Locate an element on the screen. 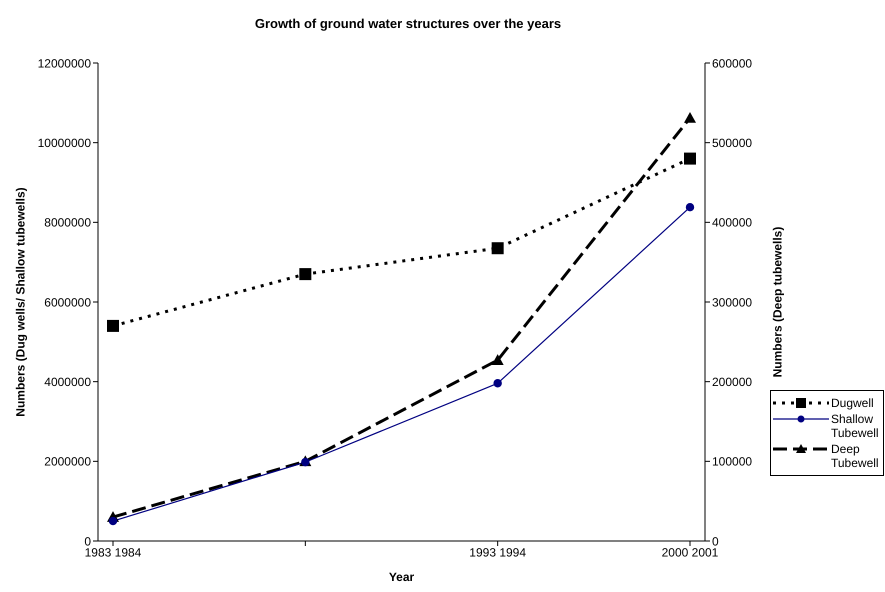  x-tick-label: 1993 1994 is located at coordinates (497, 553).